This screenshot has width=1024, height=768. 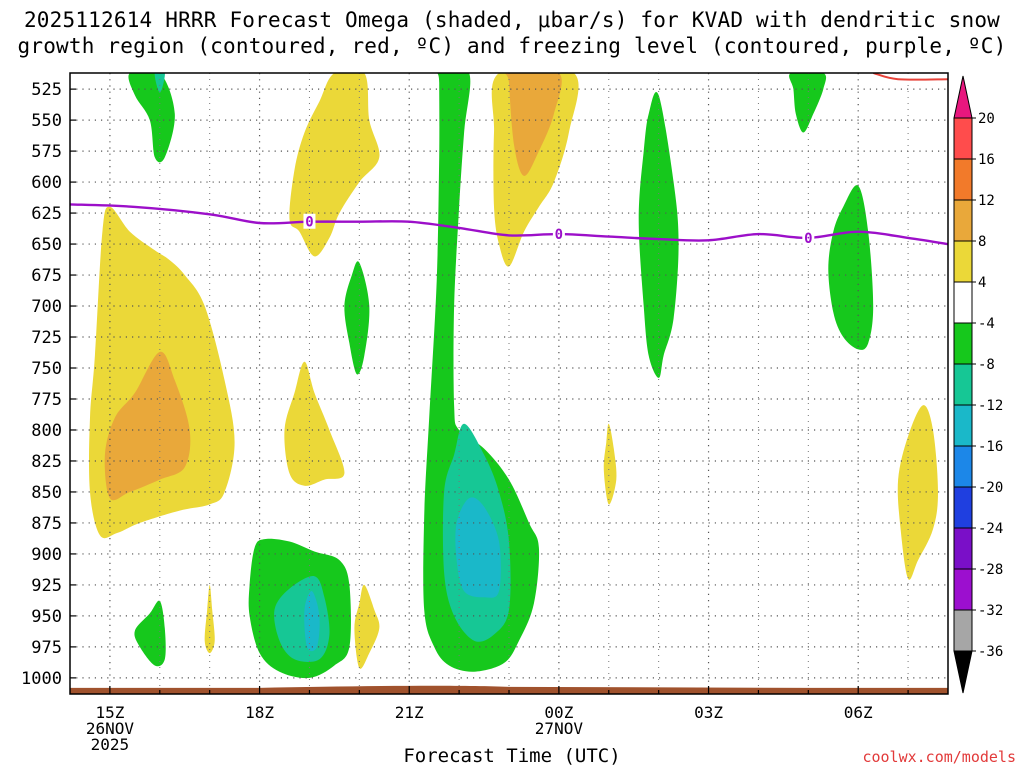 I want to click on y-tick-label-1000: 1000, so click(x=41, y=679).